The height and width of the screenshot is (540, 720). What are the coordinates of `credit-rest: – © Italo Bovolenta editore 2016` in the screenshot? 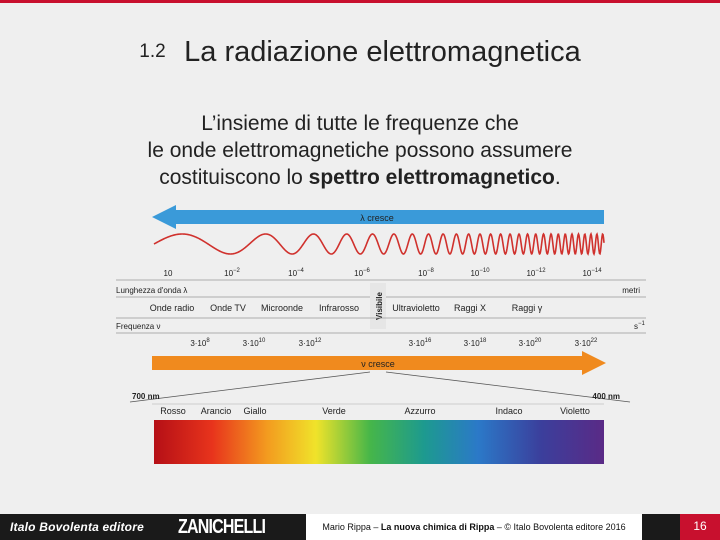 It's located at (561, 527).